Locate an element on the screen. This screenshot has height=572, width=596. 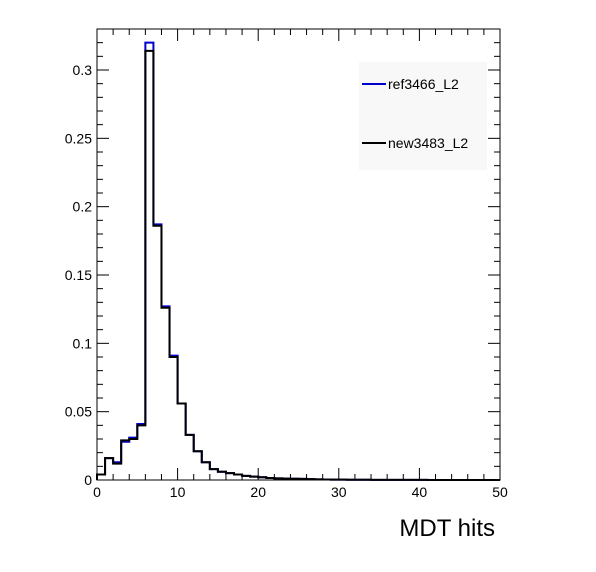
x-tick-labels: 0 10 20 30 40 50 is located at coordinates (300, 492).